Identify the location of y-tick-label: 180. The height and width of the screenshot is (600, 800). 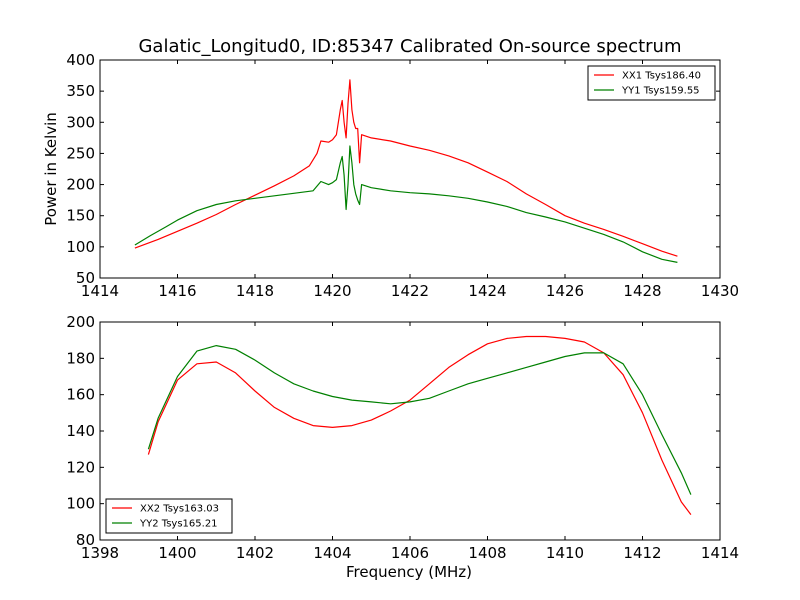
(80, 358).